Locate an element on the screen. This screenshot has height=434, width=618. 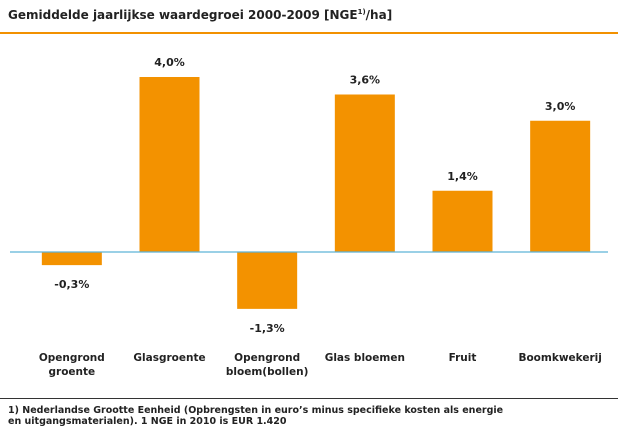
x-tick-label: Opengrond bloem(bollen) is located at coordinates (267, 365).